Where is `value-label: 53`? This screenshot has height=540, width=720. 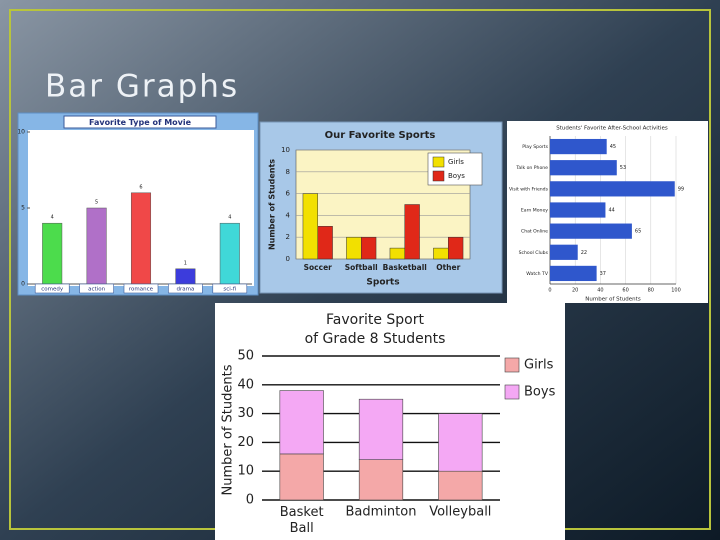
value-label: 53 is located at coordinates (623, 168).